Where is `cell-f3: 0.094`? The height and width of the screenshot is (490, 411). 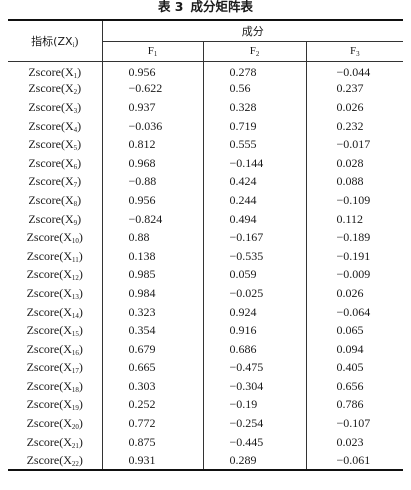 cell-f3: 0.094 is located at coordinates (350, 348).